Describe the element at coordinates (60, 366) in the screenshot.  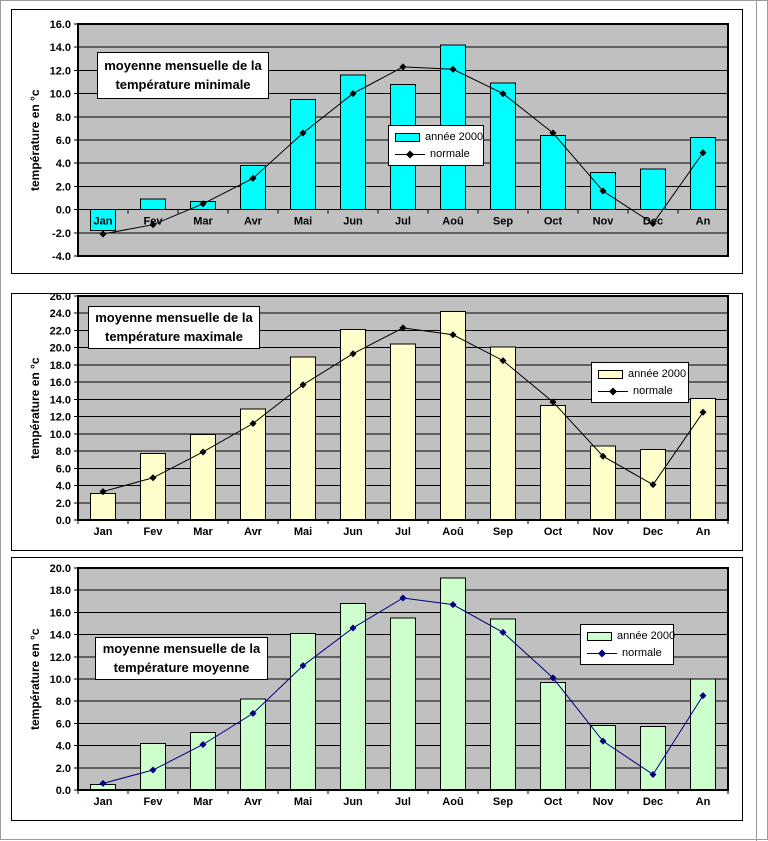
I see `svg-text: 18.0` at that location.